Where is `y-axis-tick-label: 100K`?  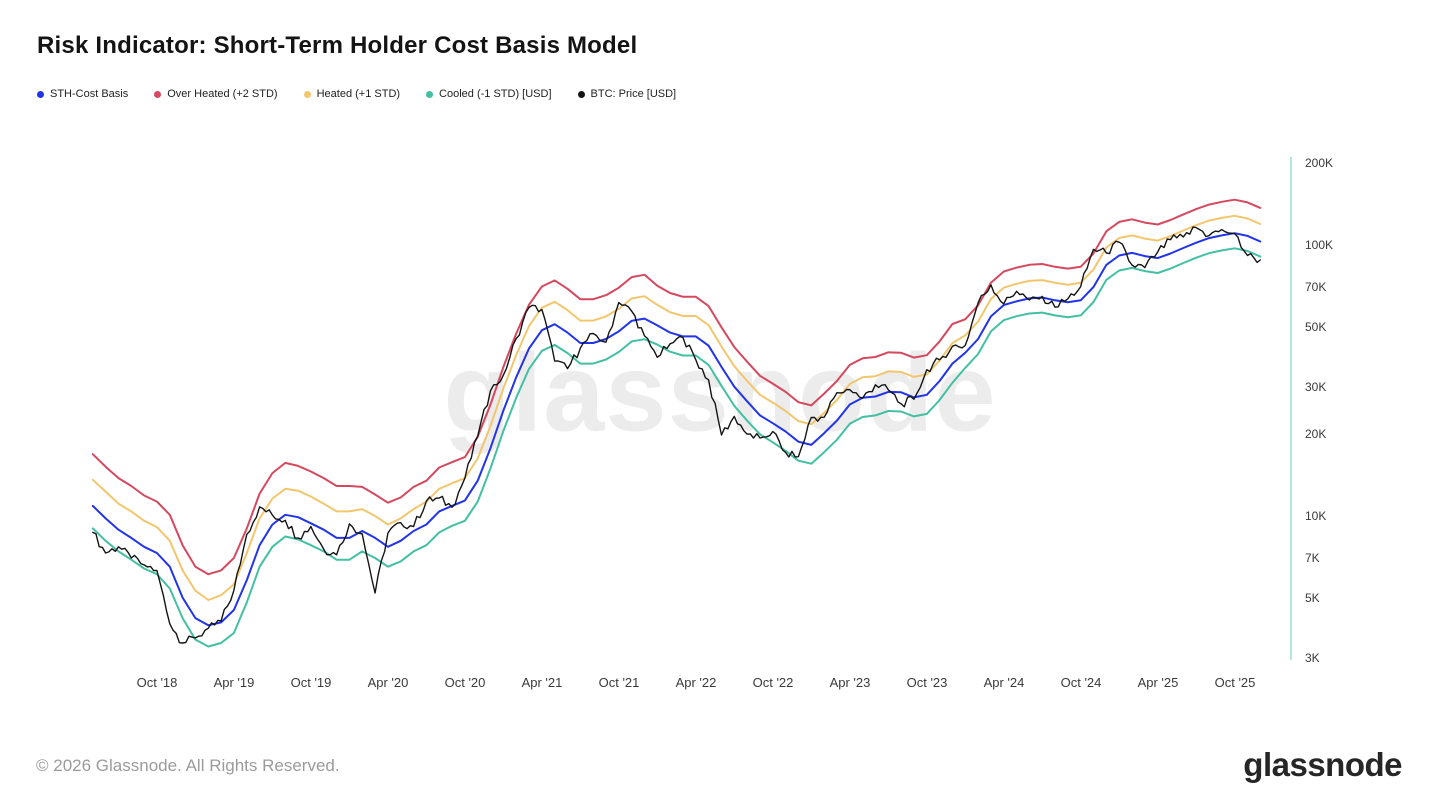
y-axis-tick-label: 100K is located at coordinates (1319, 245).